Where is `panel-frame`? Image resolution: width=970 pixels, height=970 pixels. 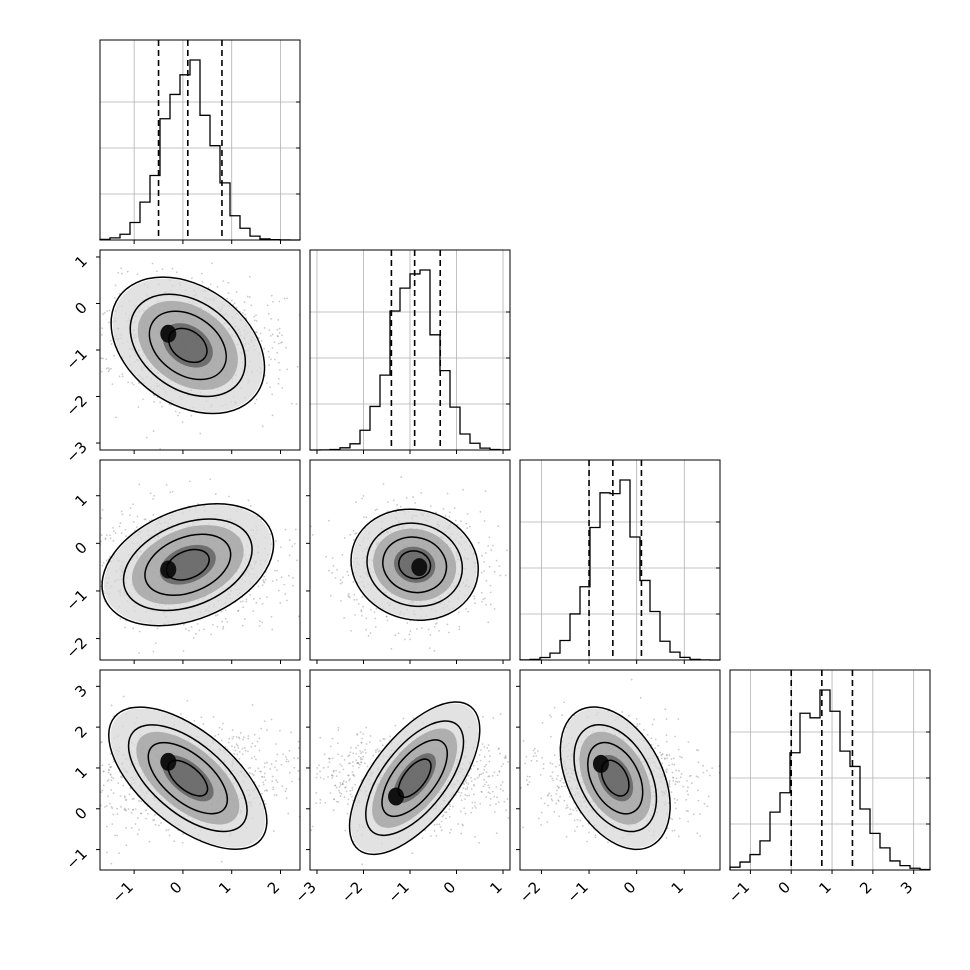 panel-frame is located at coordinates (200, 140).